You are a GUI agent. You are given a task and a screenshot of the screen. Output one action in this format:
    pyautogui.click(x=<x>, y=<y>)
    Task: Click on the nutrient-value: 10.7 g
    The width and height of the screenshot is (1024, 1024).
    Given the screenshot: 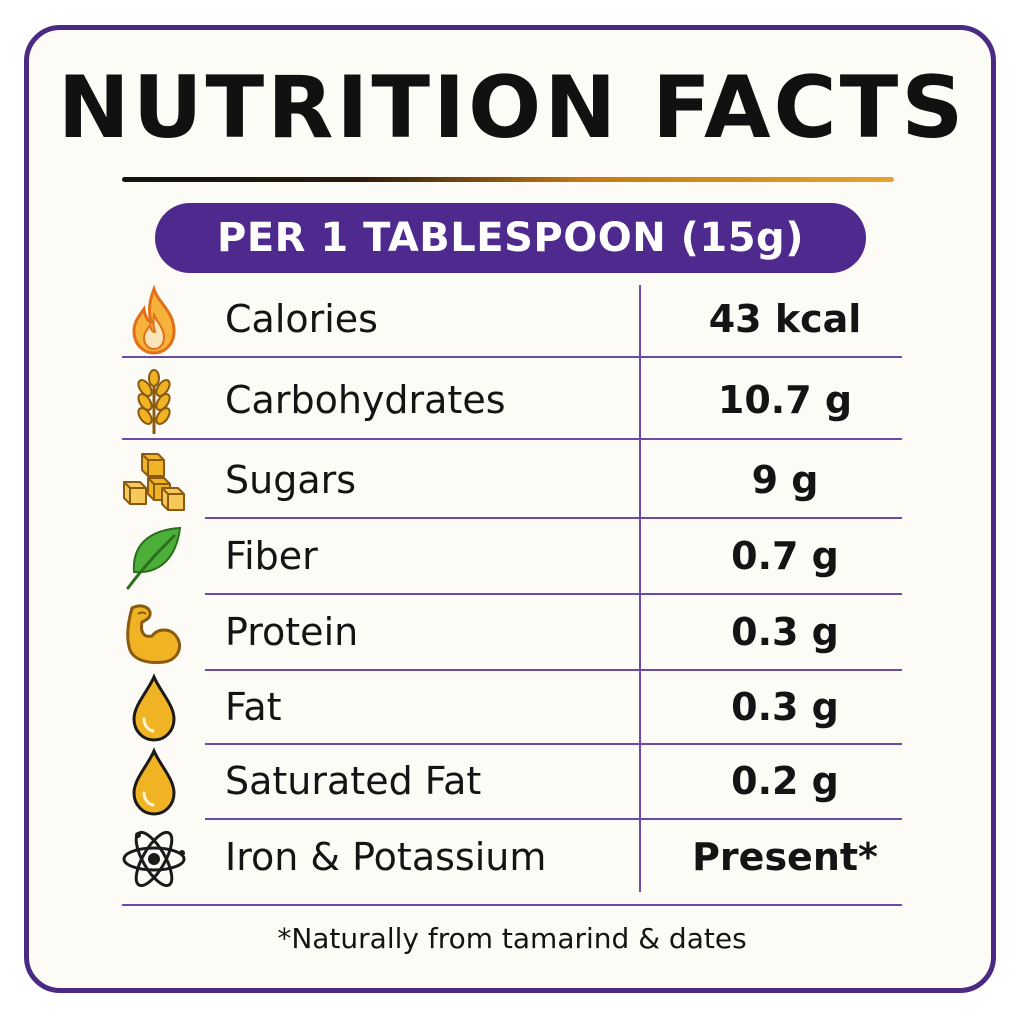 What is the action you would take?
    pyautogui.click(x=785, y=400)
    